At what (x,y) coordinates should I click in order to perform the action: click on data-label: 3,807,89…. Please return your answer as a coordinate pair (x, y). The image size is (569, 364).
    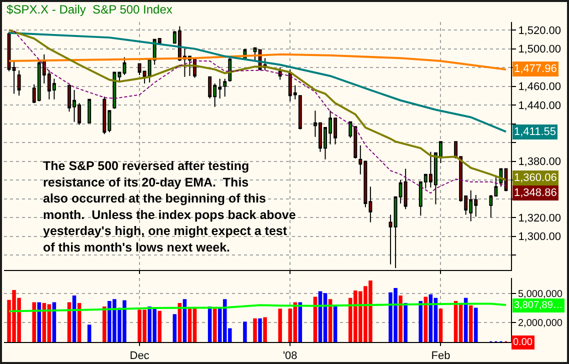
    Looking at the image, I should click on (538, 305).